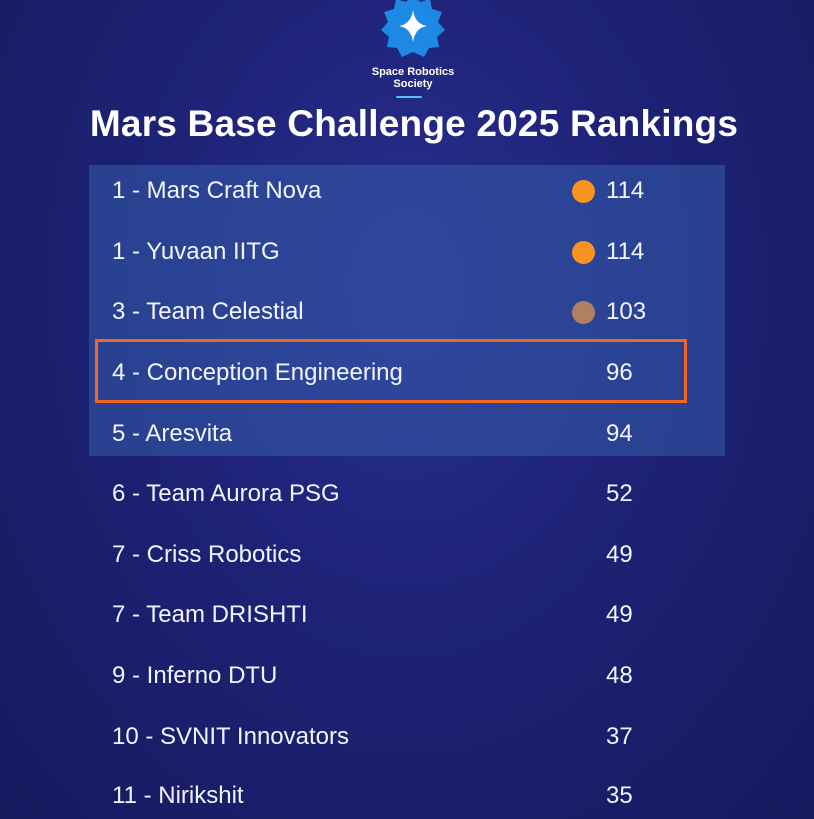  What do you see at coordinates (407, 555) in the screenshot?
I see `ranking-row: 7 - Criss Robotics 49` at bounding box center [407, 555].